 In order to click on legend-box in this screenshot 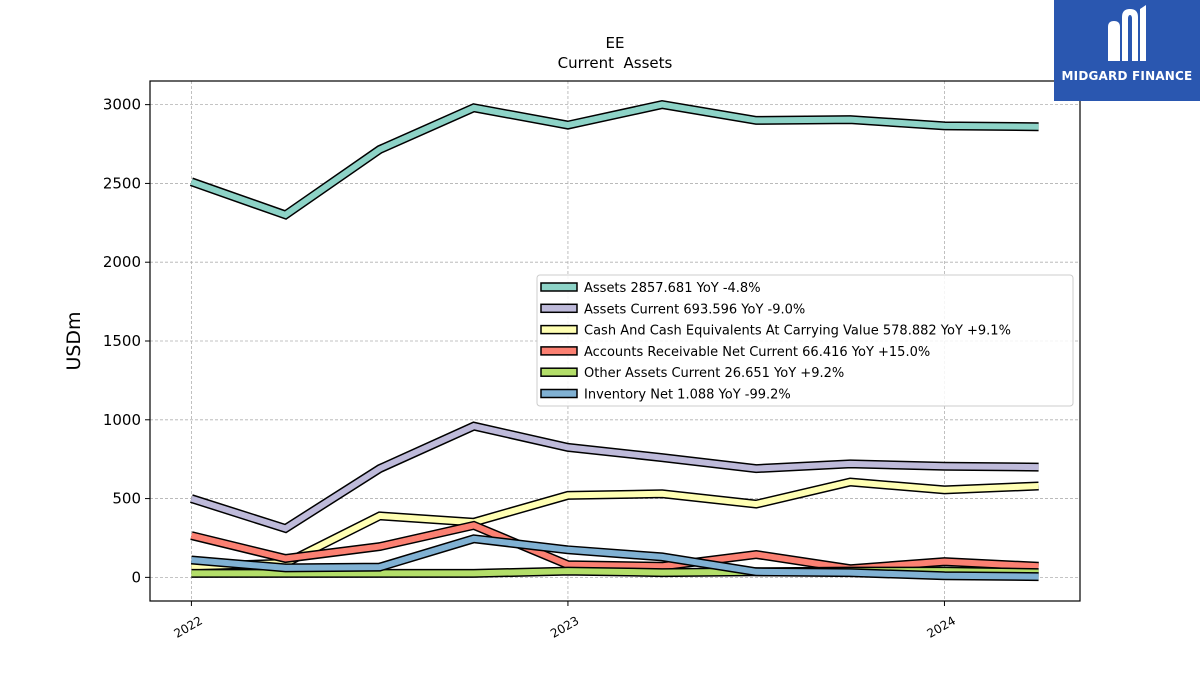, I will do `click(805, 340)`.